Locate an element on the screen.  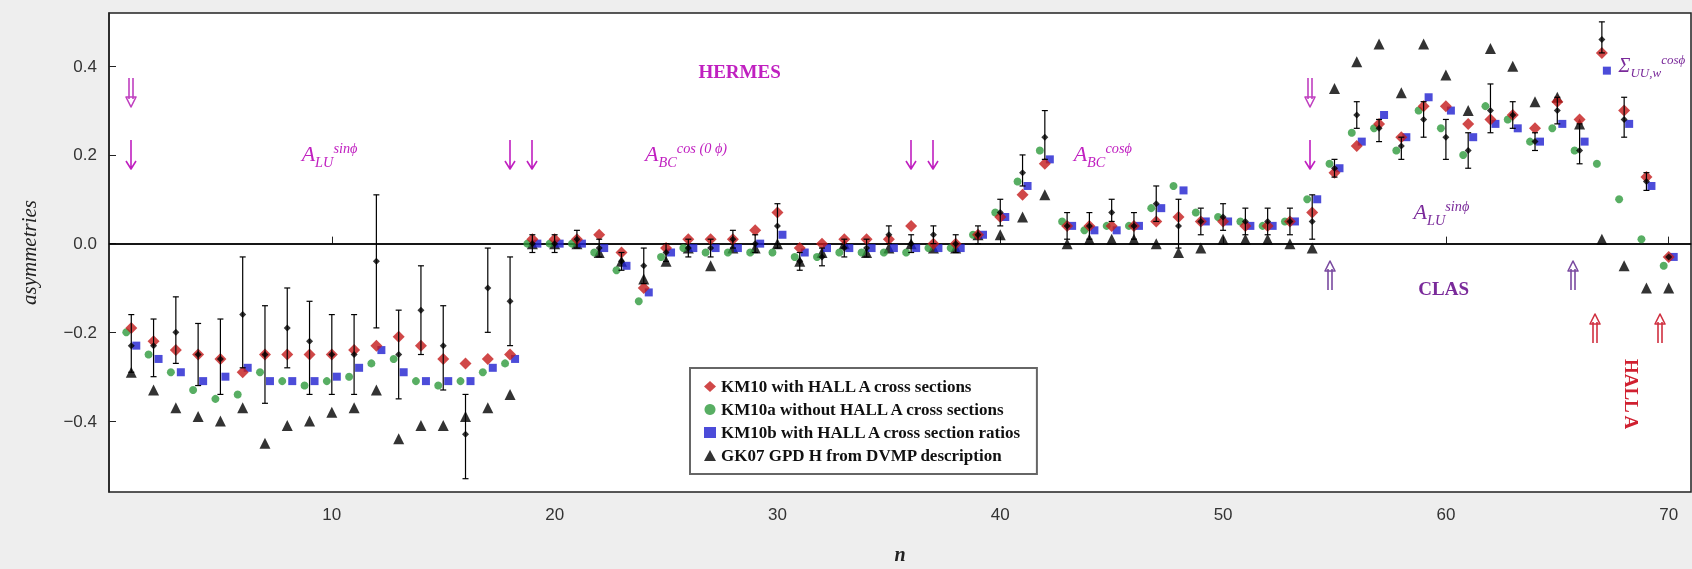
y-tick-label: 0.0 is located at coordinates (85, 244).